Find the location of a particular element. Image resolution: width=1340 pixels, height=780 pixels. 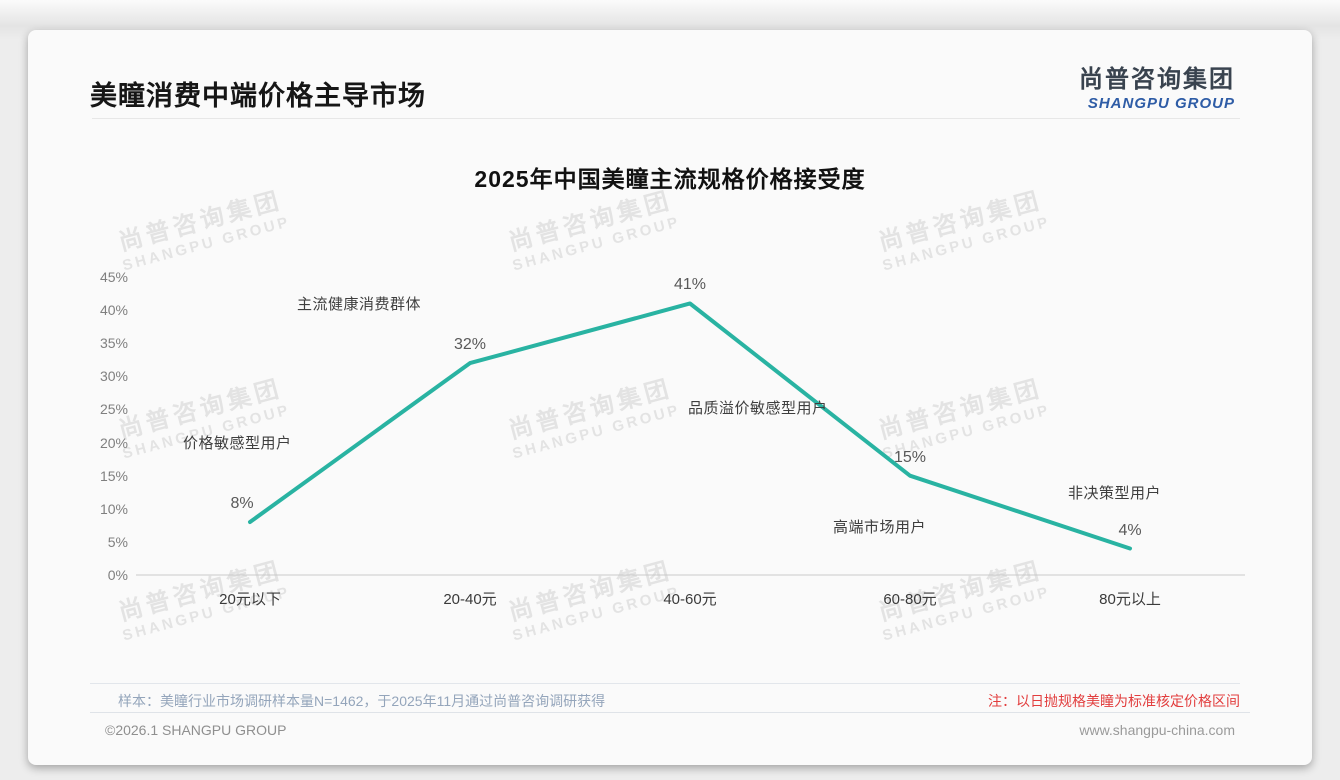

y-axis-label: 25% is located at coordinates (113, 409).